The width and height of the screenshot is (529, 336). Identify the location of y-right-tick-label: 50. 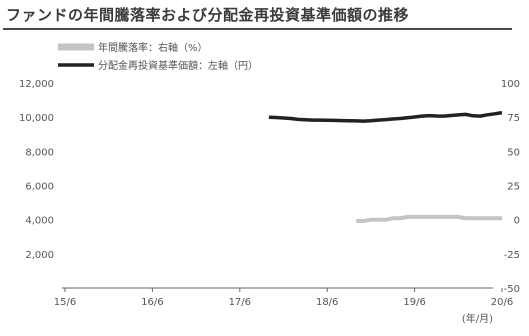
(513, 152).